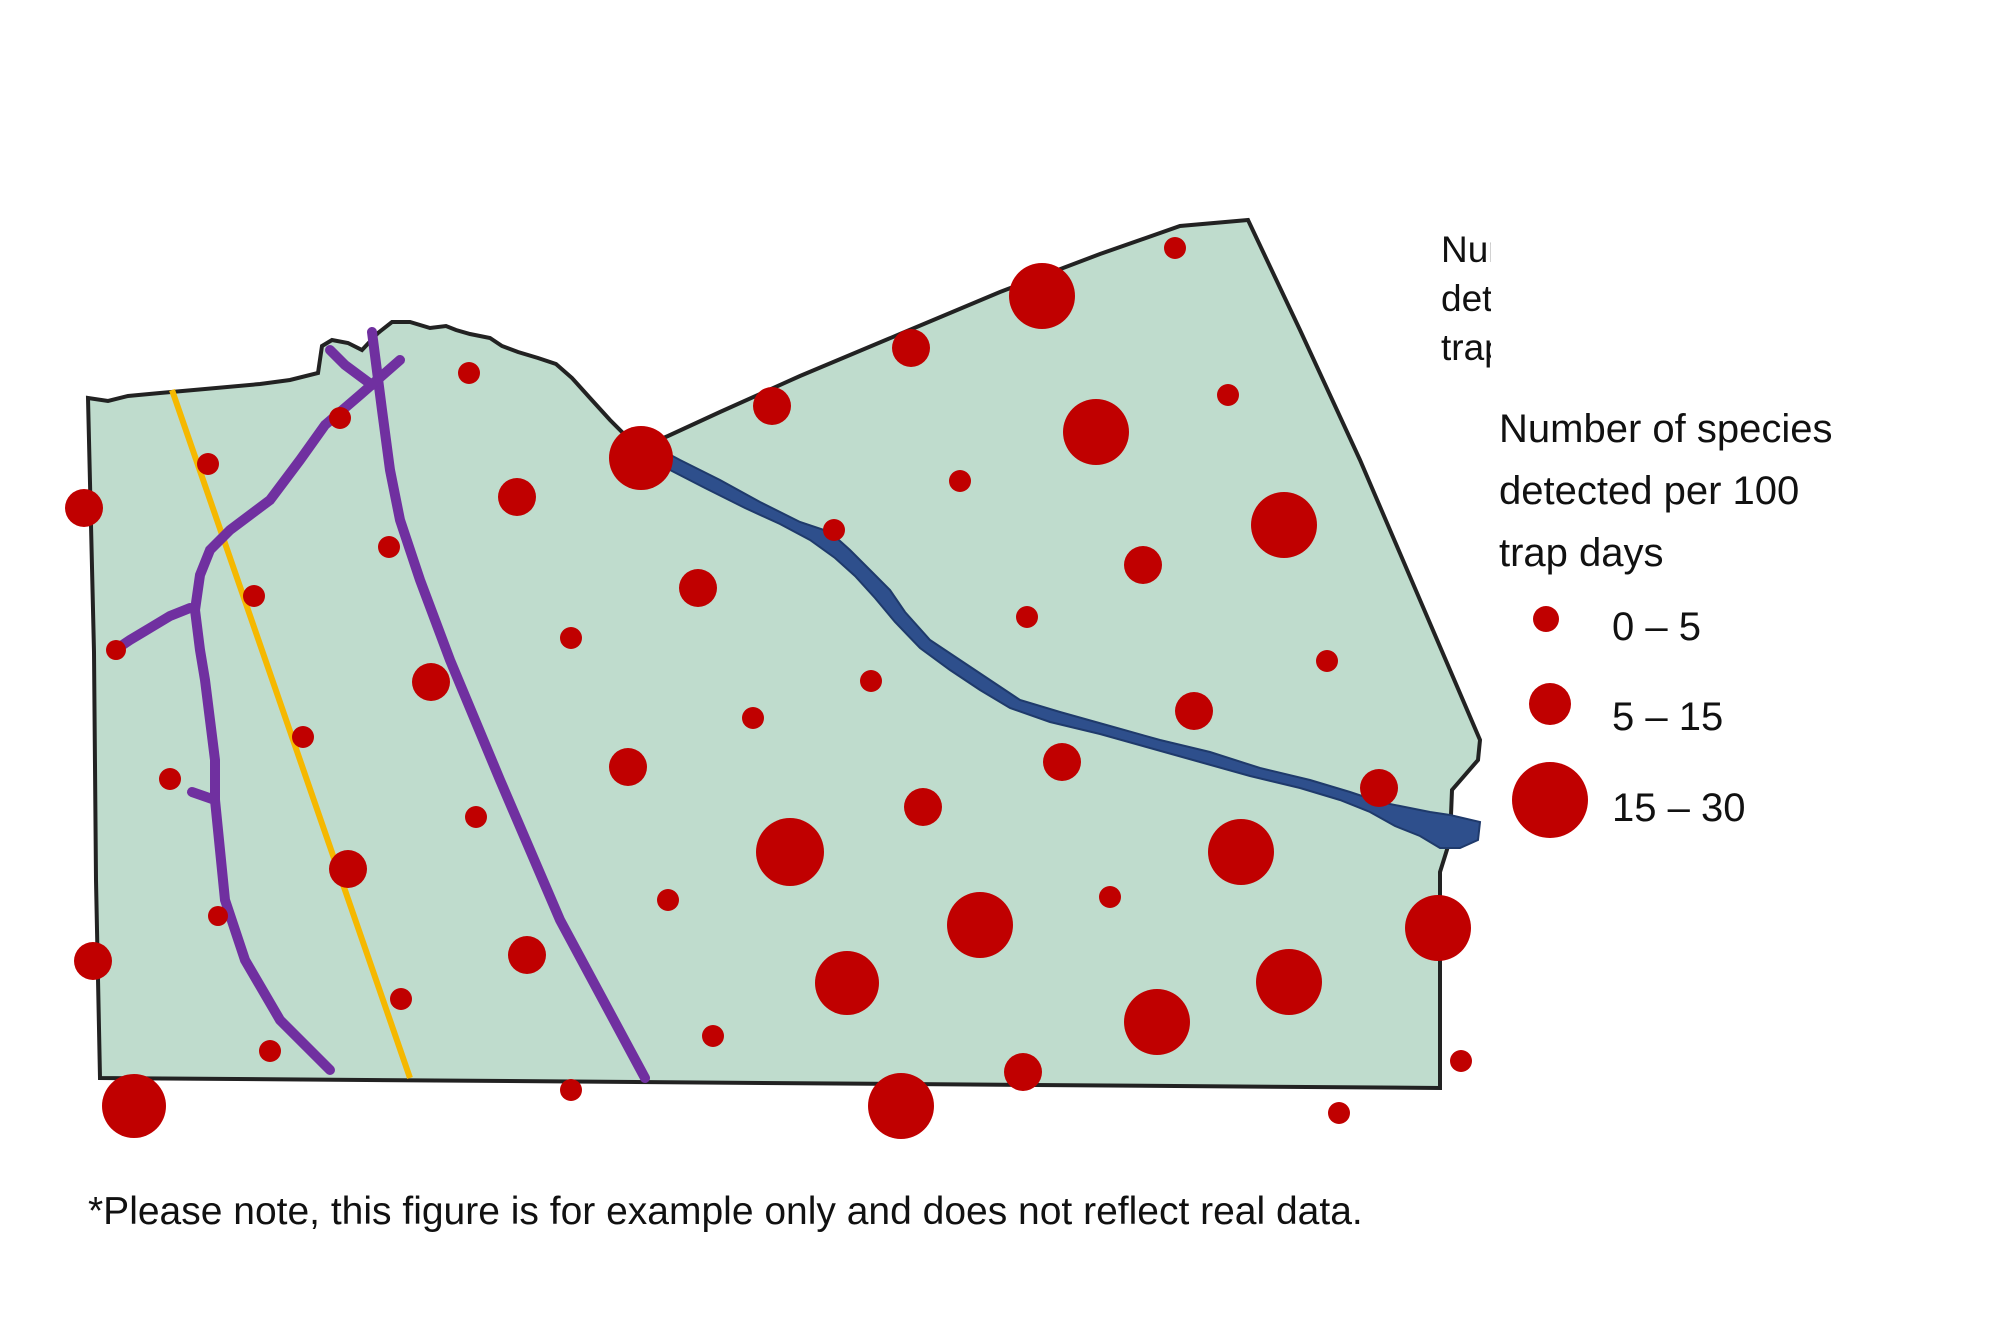 Image resolution: width=2015 pixels, height=1334 pixels. I want to click on legend-symbols, so click(1550, 722).